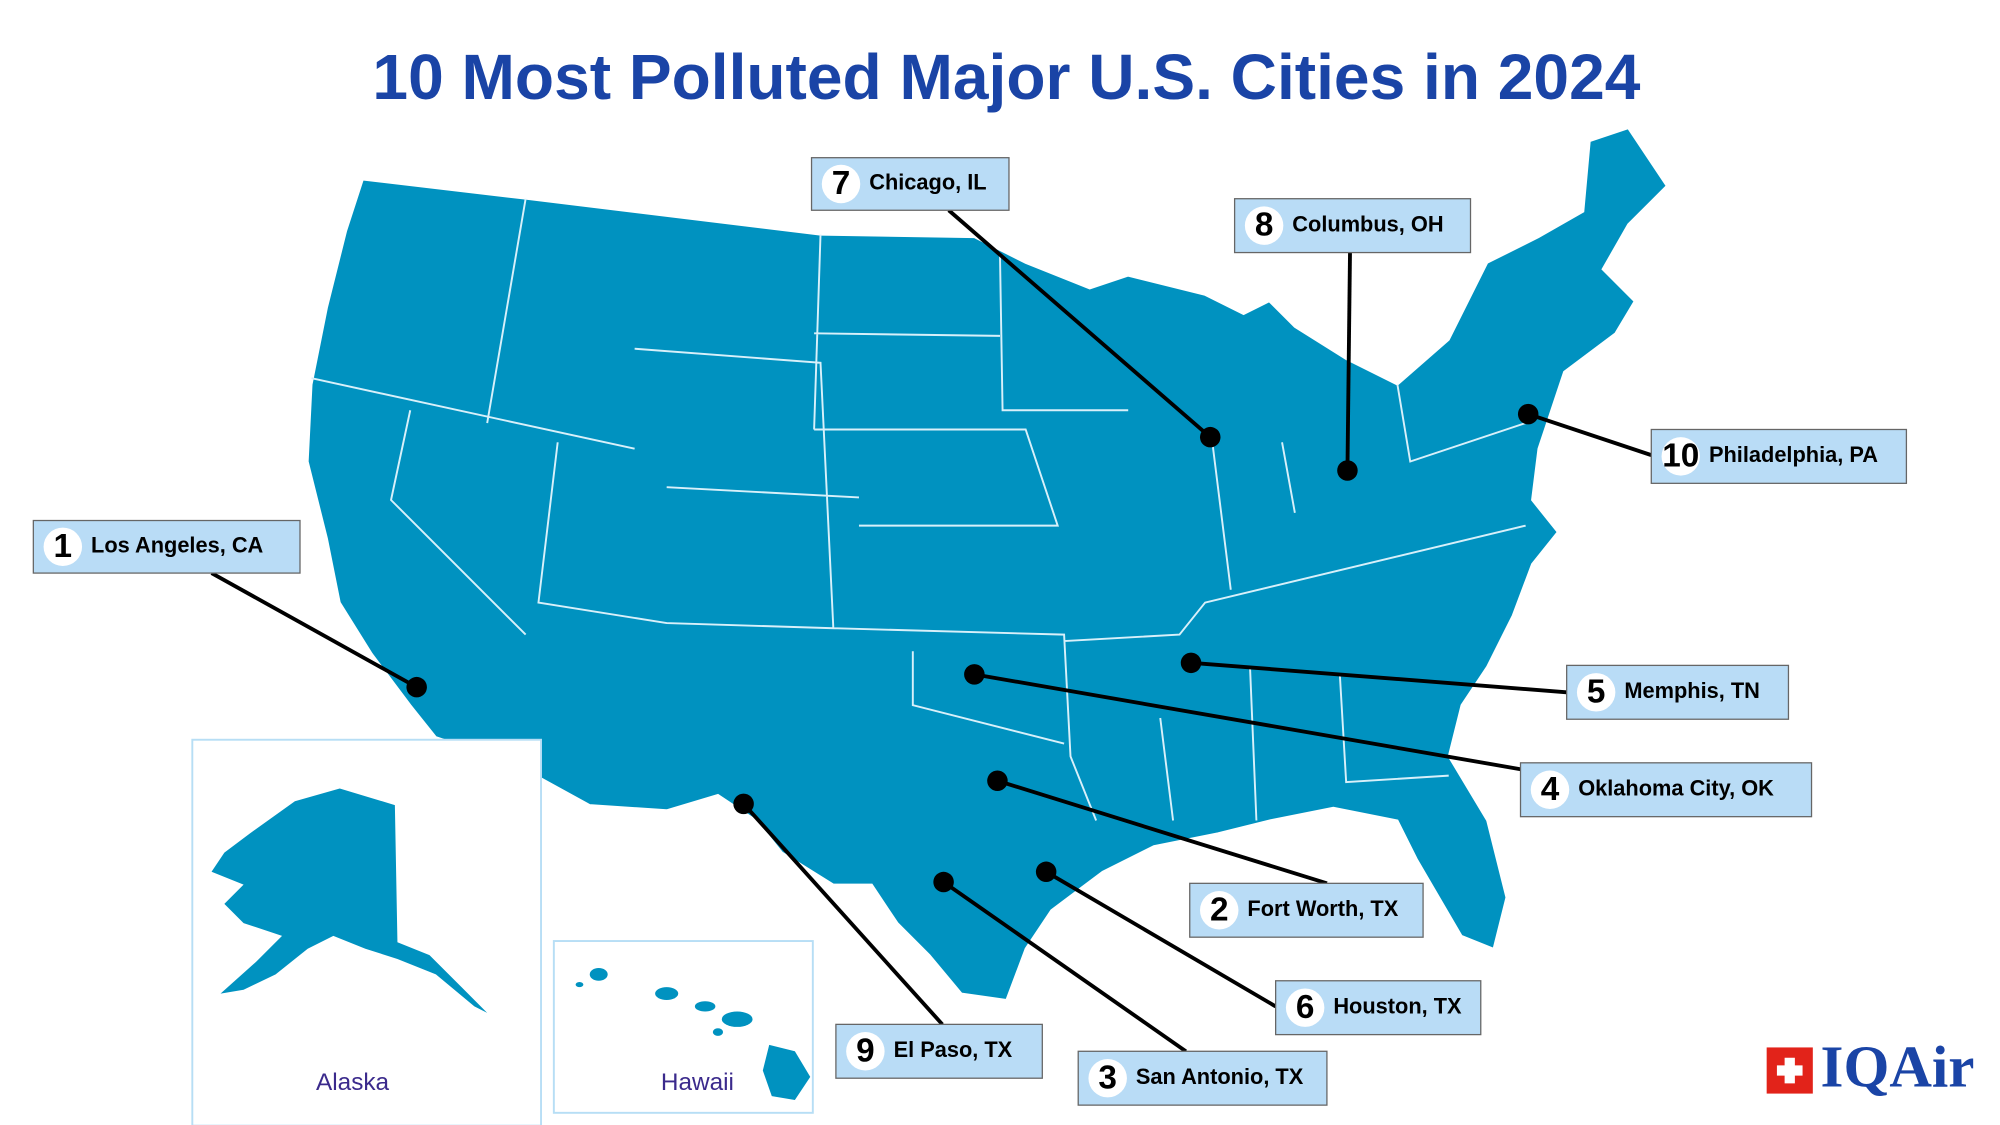 Image resolution: width=2000 pixels, height=1125 pixels. I want to click on city-callout: 9 El Paso, TX, so click(888, 936).